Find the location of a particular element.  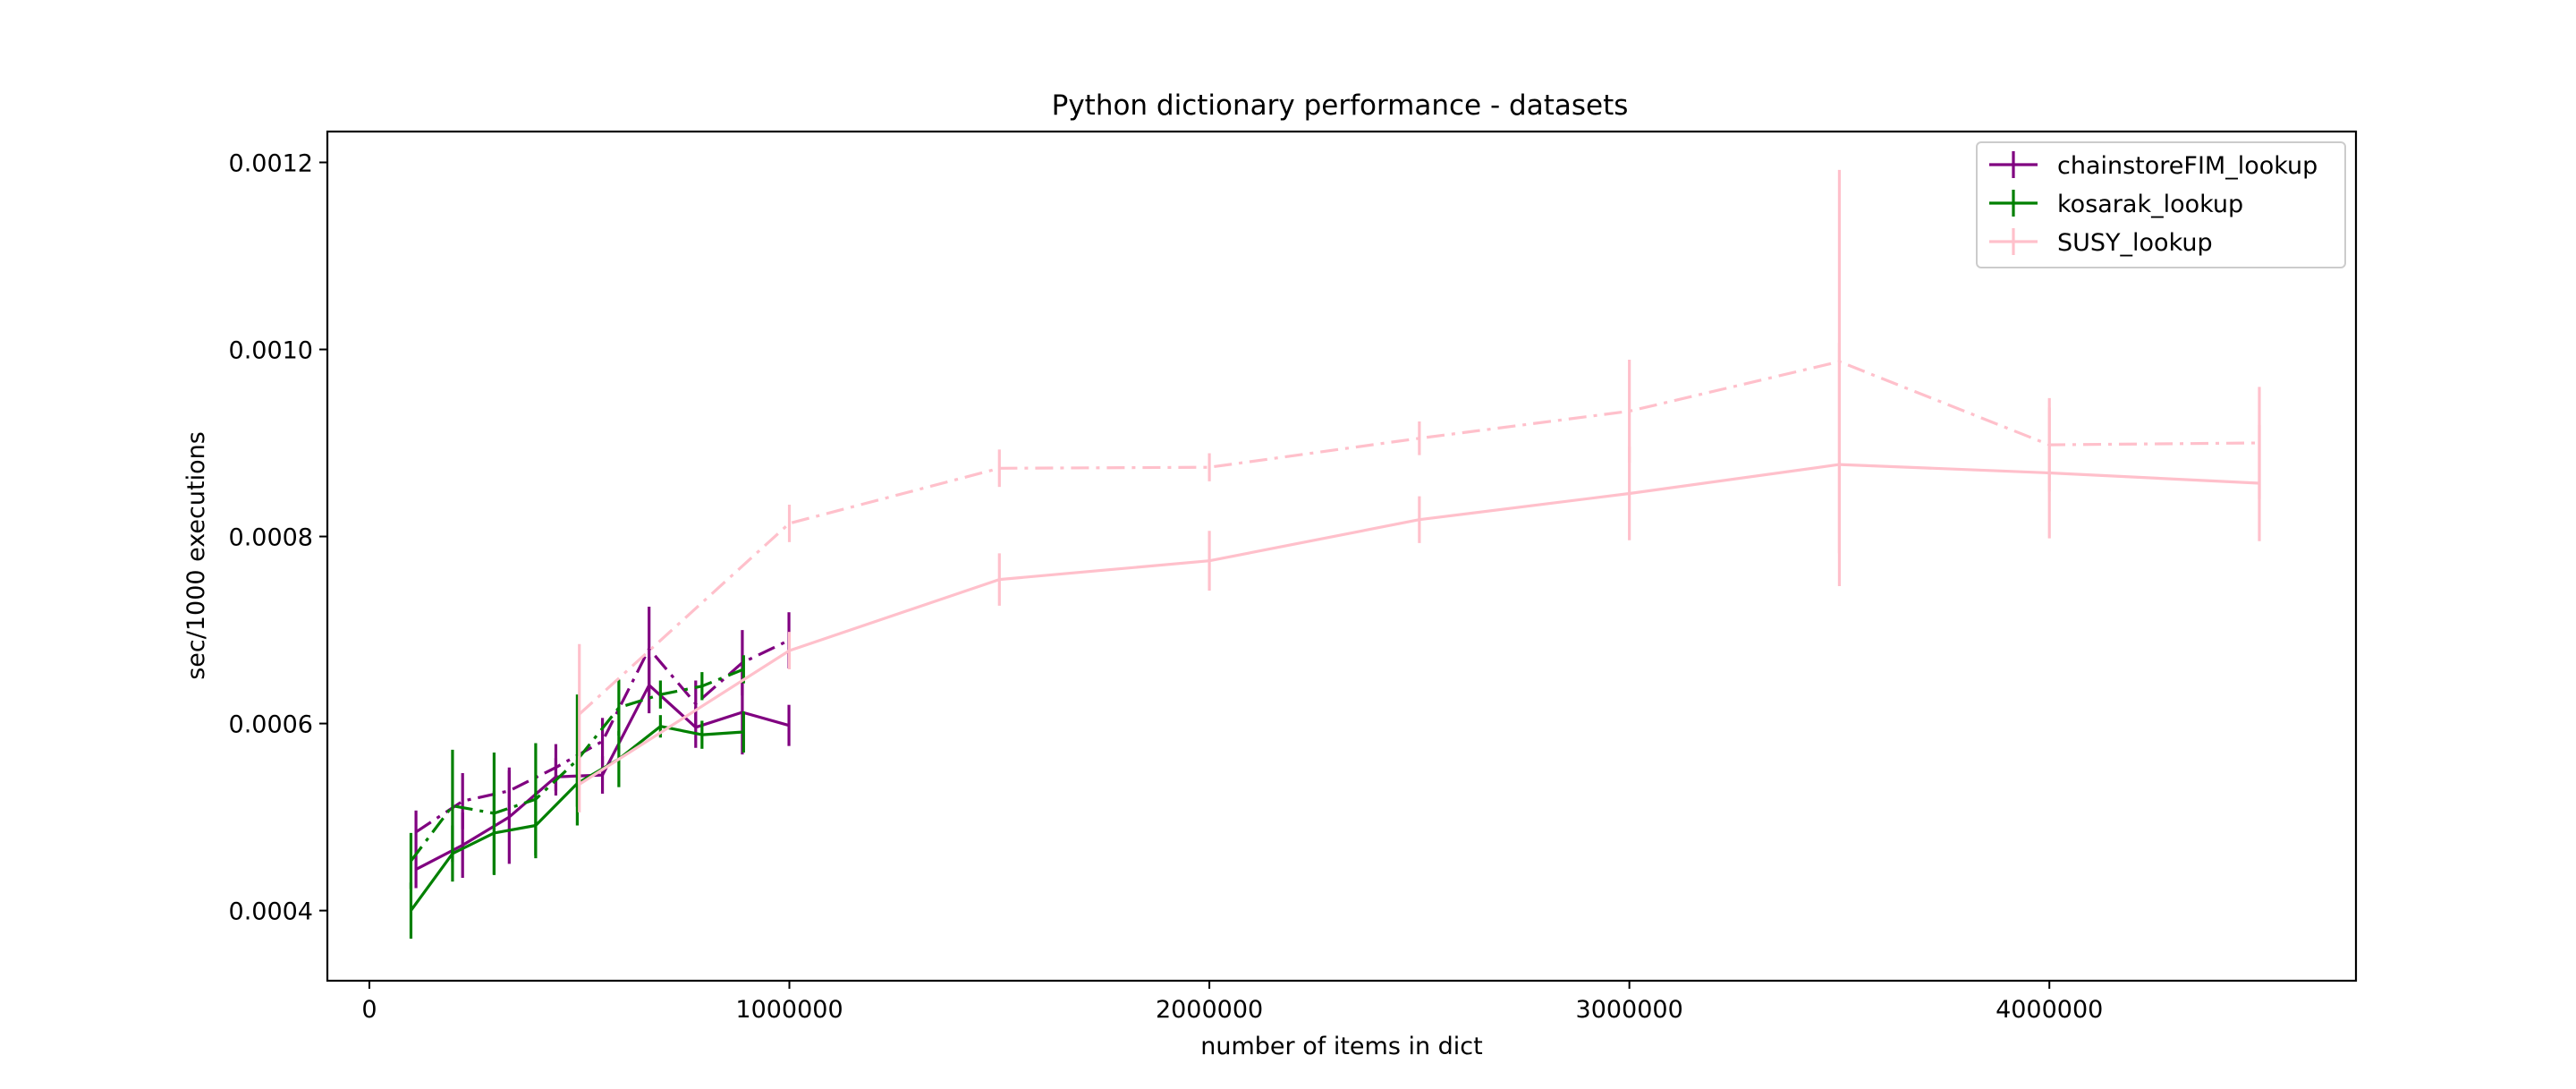

y-tick-label: 0.0004 is located at coordinates (271, 912).